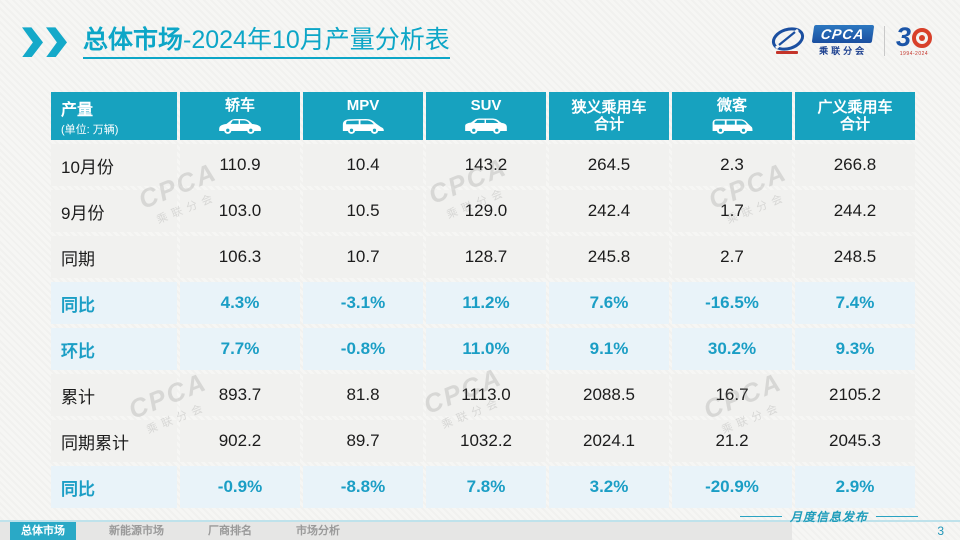 The width and height of the screenshot is (960, 540). What do you see at coordinates (483, 257) in the screenshot?
I see `table-row-same-period: 同期 106.3 10.7 128.7 245.8 2.7 248.5` at bounding box center [483, 257].